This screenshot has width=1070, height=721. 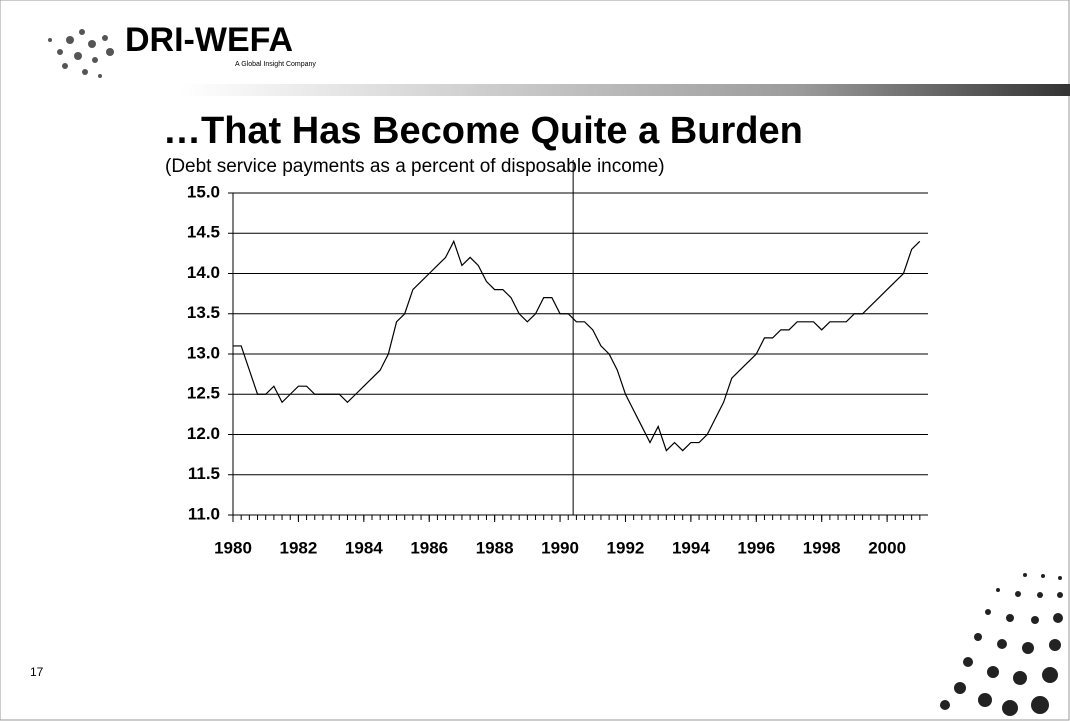 What do you see at coordinates (81, 53) in the screenshot?
I see `logo-dots` at bounding box center [81, 53].